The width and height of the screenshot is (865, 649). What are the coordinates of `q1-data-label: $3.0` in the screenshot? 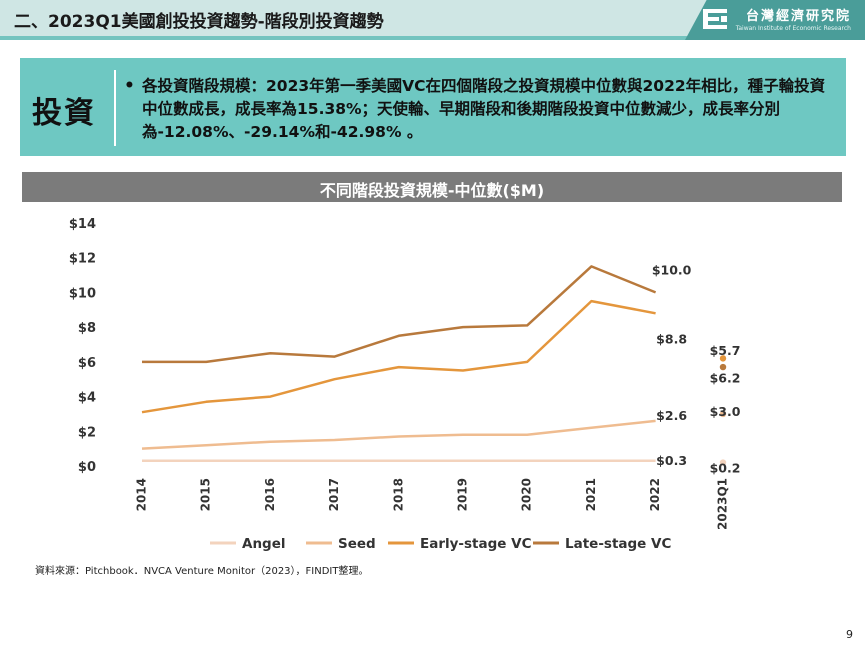 It's located at (725, 411).